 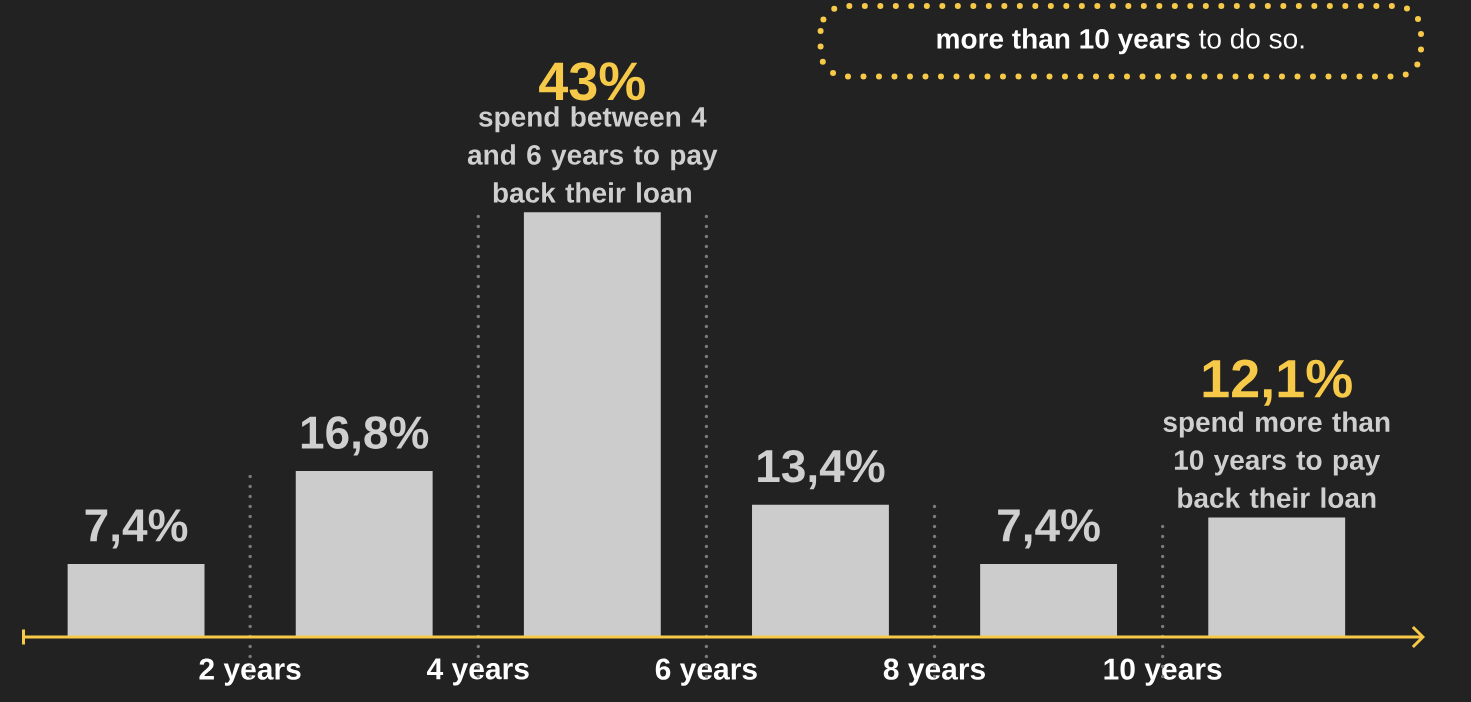 What do you see at coordinates (250, 672) in the screenshot?
I see `x-tick-label: 2 years` at bounding box center [250, 672].